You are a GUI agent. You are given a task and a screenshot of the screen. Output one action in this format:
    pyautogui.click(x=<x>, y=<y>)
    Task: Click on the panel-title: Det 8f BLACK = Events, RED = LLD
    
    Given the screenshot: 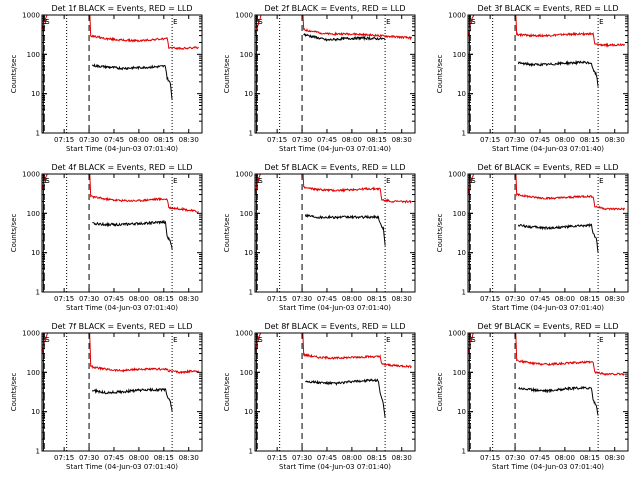 What is the action you would take?
    pyautogui.click(x=334, y=326)
    